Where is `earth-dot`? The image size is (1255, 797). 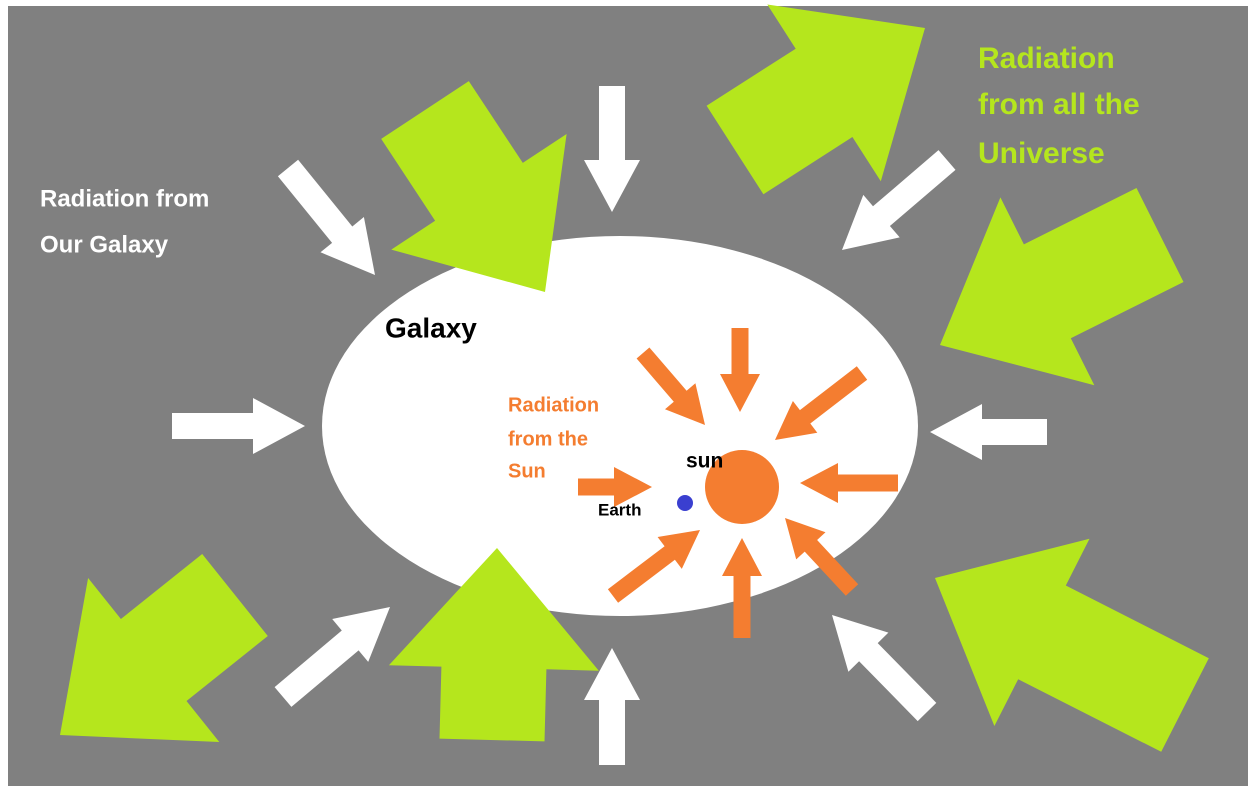
earth-dot is located at coordinates (685, 503).